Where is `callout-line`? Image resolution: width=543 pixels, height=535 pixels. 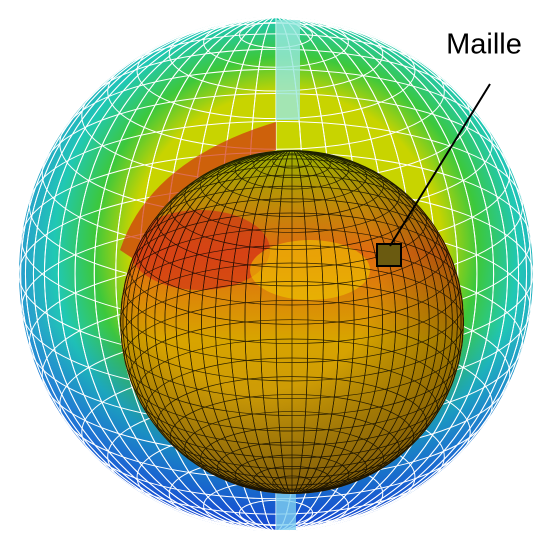 callout-line is located at coordinates (440, 165).